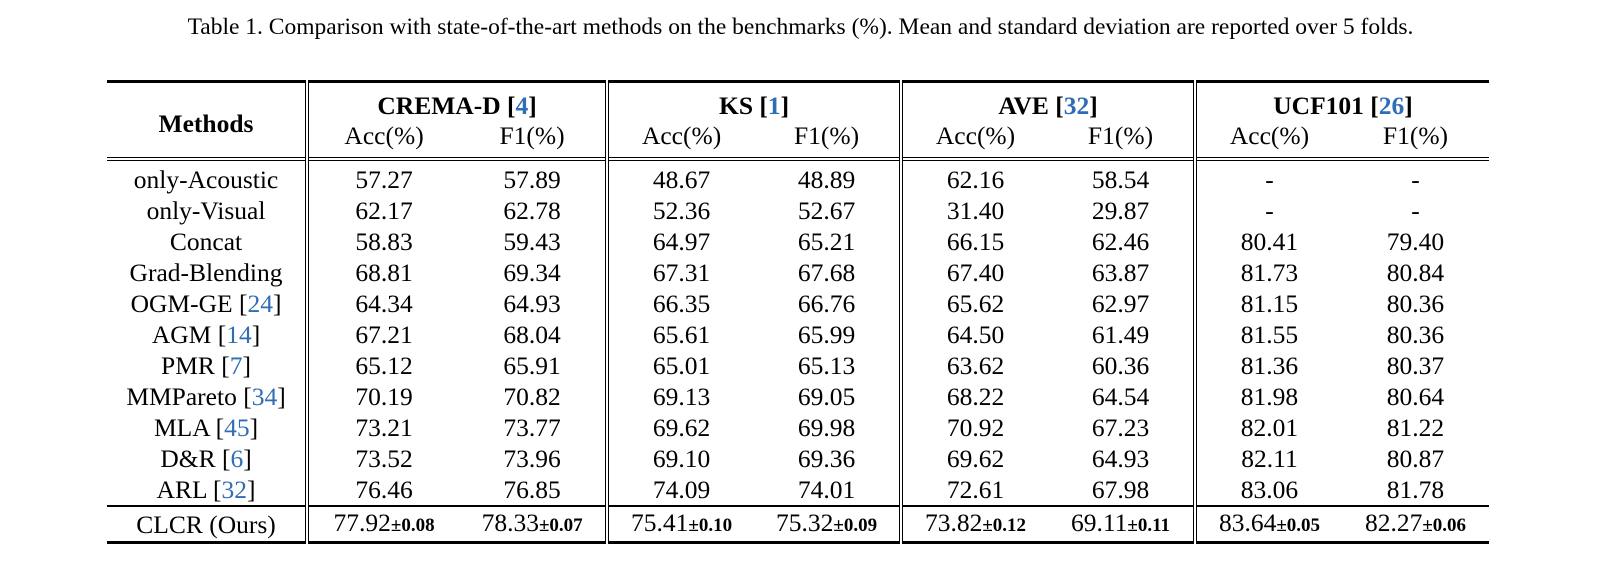  I want to click on value-cell: 62.17, so click(384, 210).